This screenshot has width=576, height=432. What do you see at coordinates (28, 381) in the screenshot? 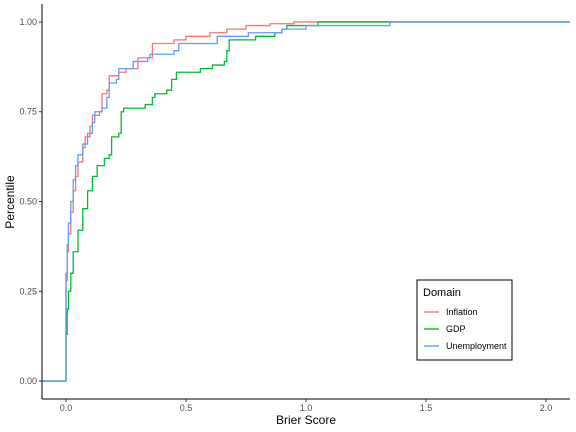
I see `y-tick-label: 0.00` at bounding box center [28, 381].